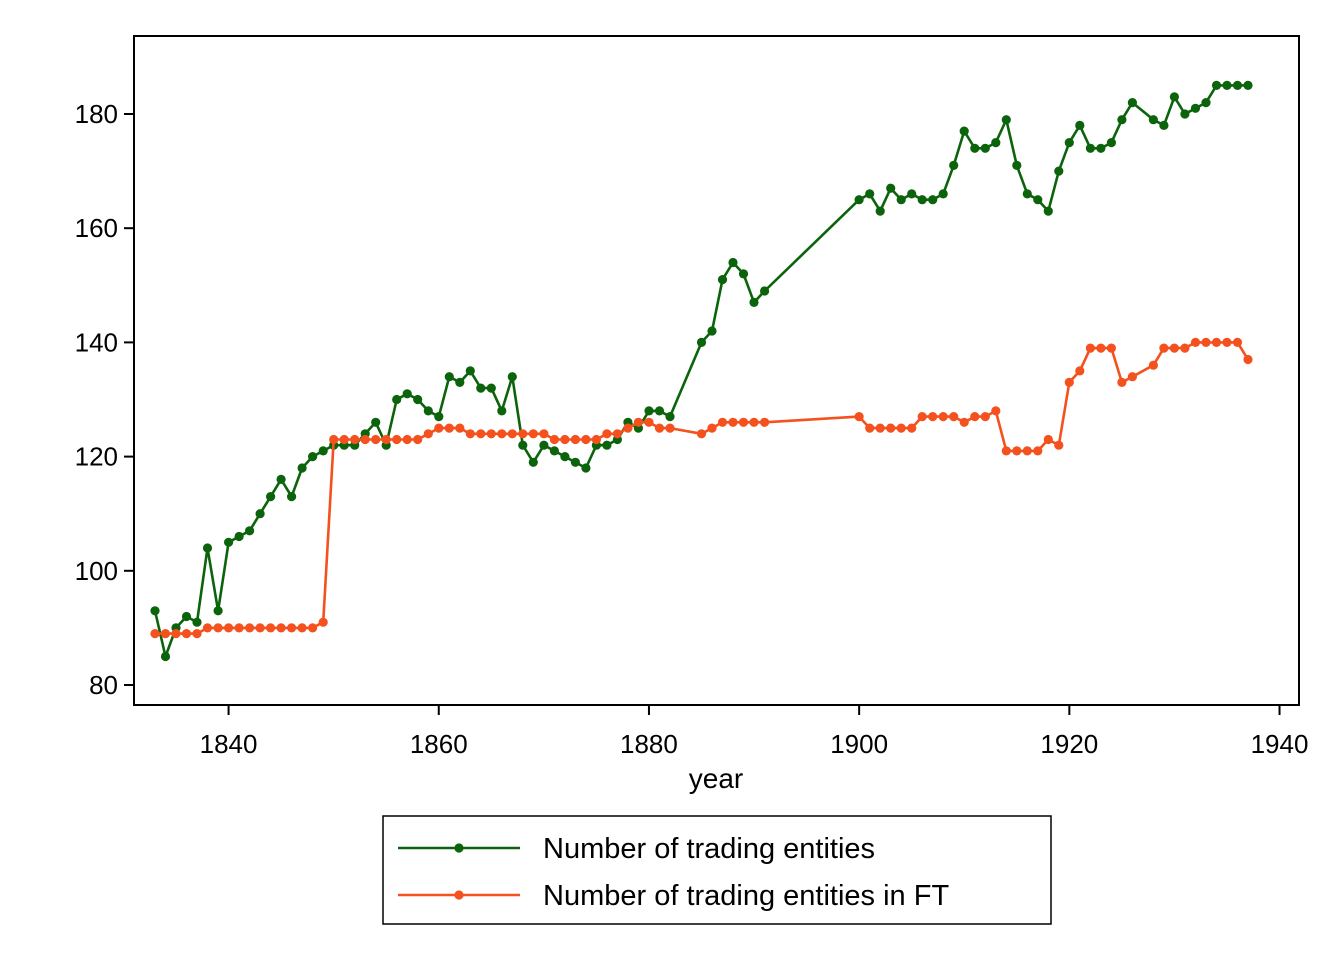 The height and width of the screenshot is (972, 1336). I want to click on x-tick-label: 1840, so click(229, 744).